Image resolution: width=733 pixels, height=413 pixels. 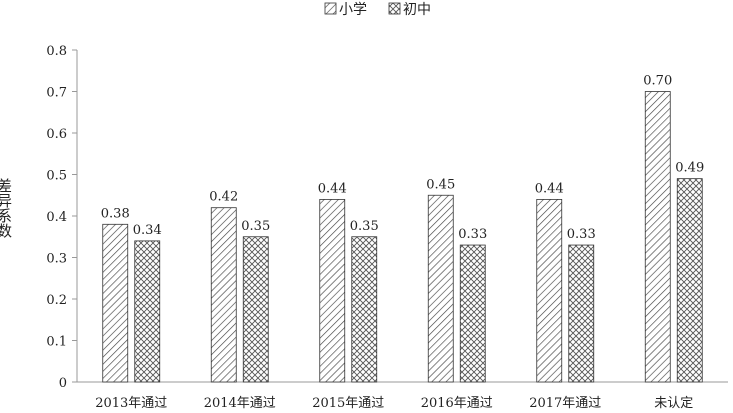 What do you see at coordinates (56, 342) in the screenshot?
I see `y-tick-label: 0.1` at bounding box center [56, 342].